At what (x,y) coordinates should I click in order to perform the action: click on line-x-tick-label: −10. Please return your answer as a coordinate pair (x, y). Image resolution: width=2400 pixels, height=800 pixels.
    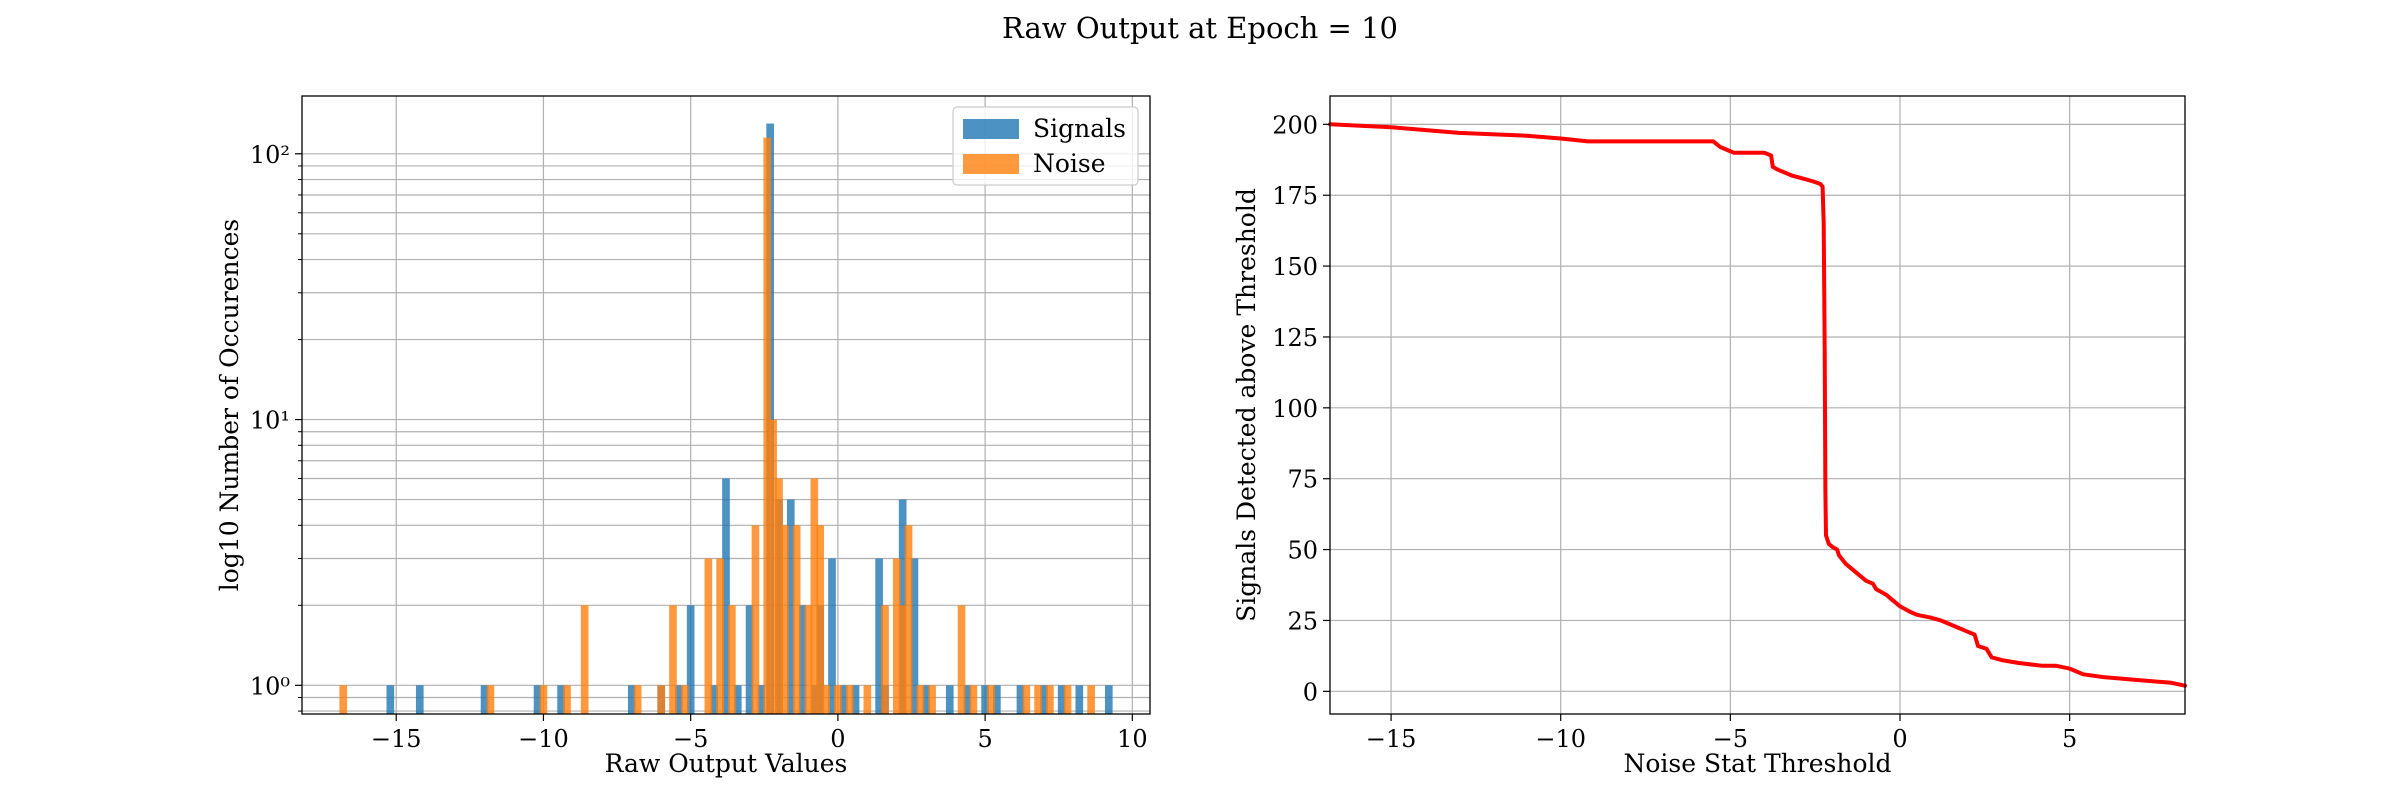
    Looking at the image, I should click on (1560, 739).